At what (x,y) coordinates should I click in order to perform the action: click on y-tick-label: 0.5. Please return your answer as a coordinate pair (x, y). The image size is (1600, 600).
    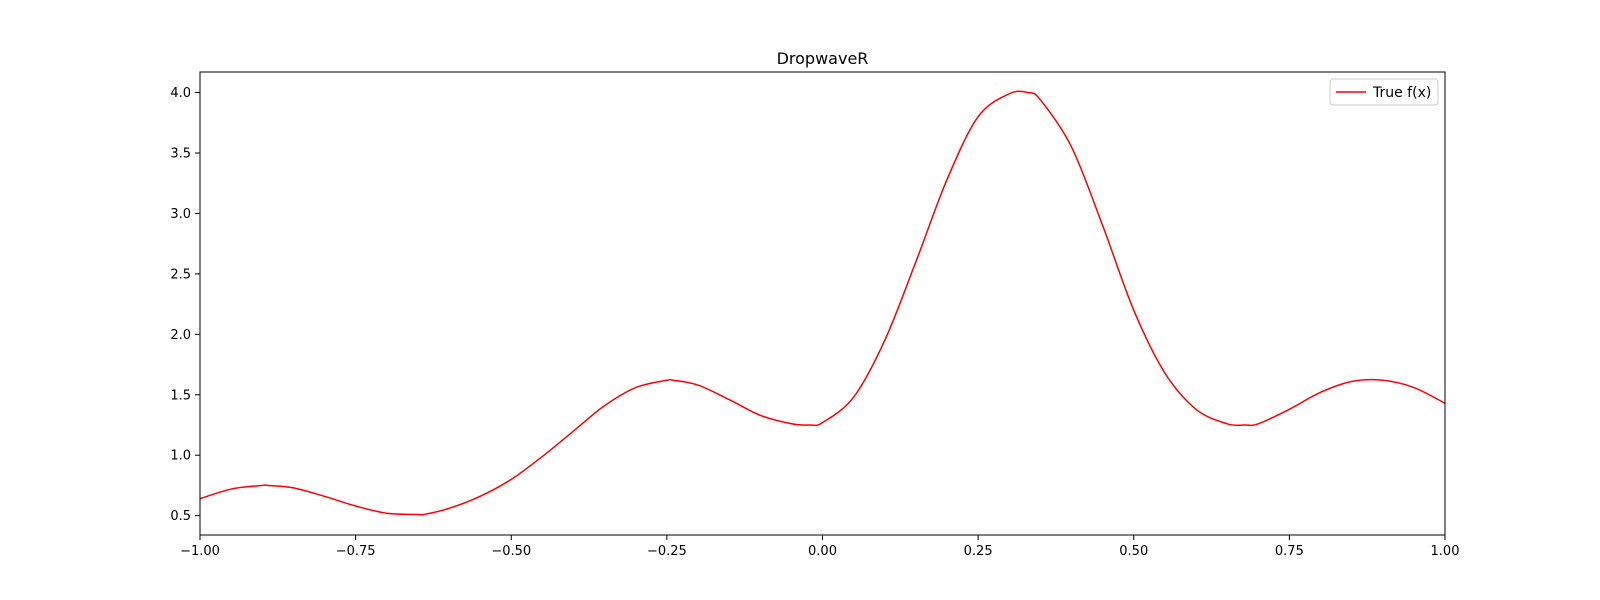
    Looking at the image, I should click on (180, 516).